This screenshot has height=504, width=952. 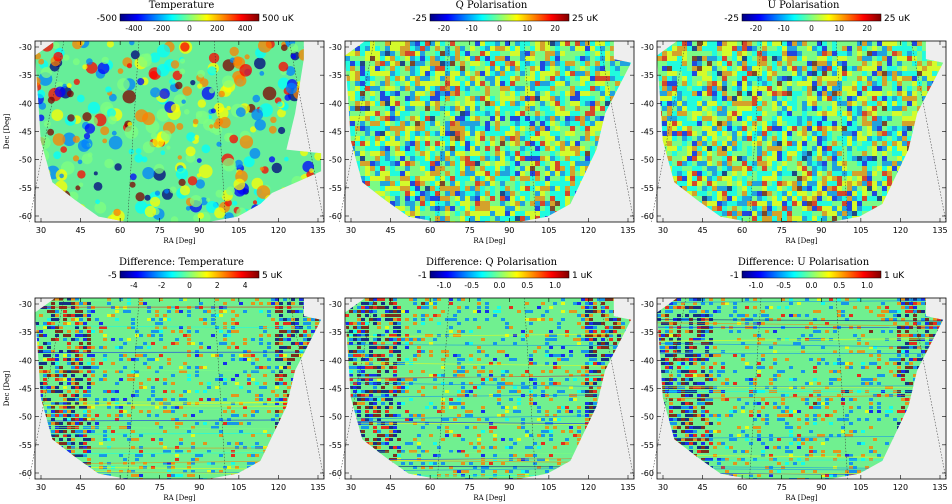 I want to click on x-tick-label: 75, so click(x=470, y=230).